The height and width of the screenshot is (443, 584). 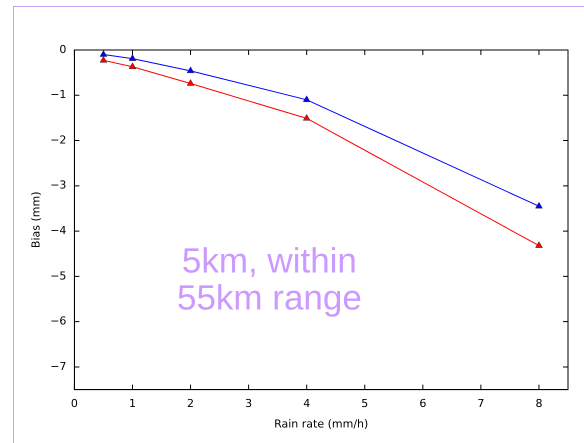 What do you see at coordinates (190, 403) in the screenshot?
I see `x-tick-label: 2` at bounding box center [190, 403].